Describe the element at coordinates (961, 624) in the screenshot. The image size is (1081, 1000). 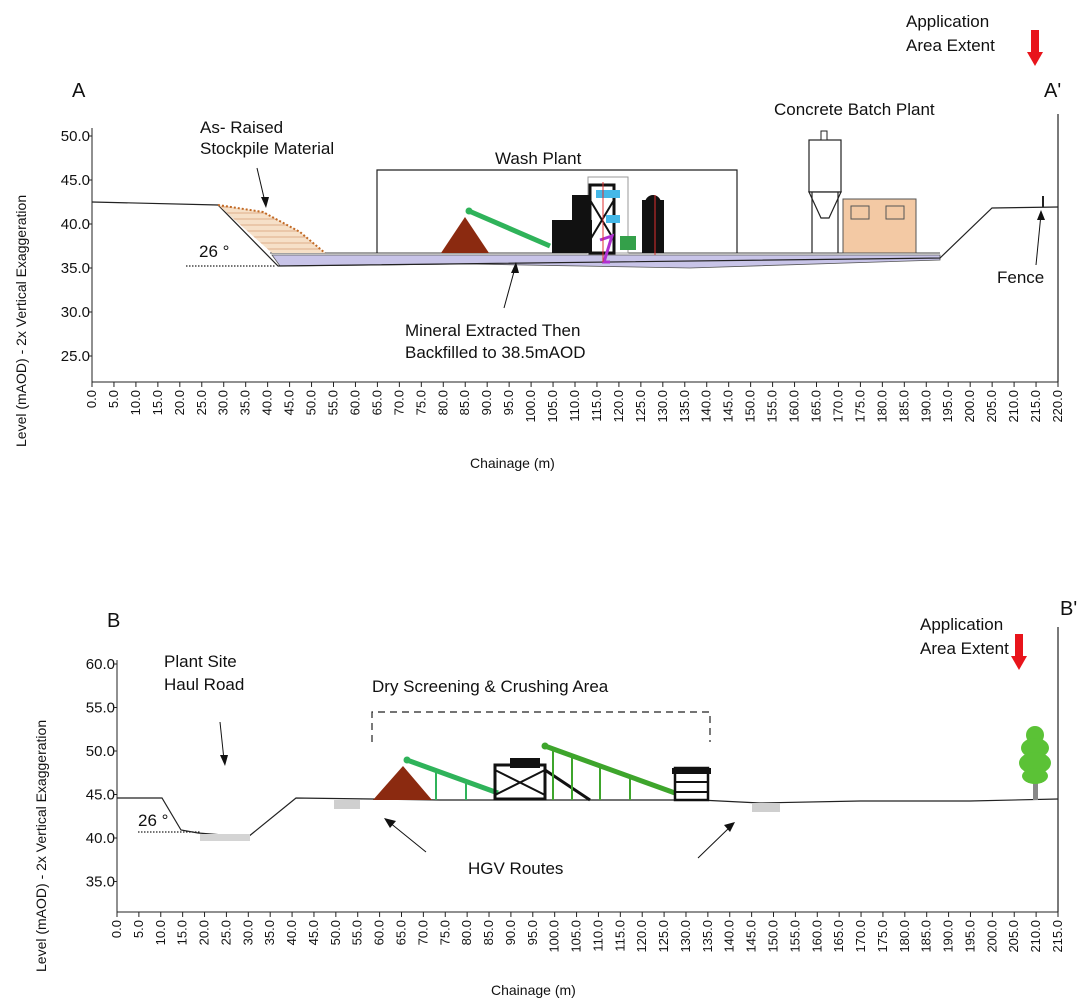
I see `extent-b-line1: Application` at that location.